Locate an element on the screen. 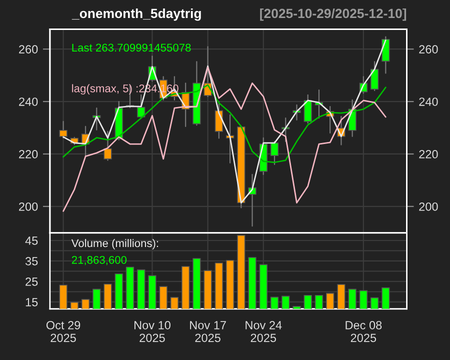  annotation: Volume (millions): is located at coordinates (114, 244).